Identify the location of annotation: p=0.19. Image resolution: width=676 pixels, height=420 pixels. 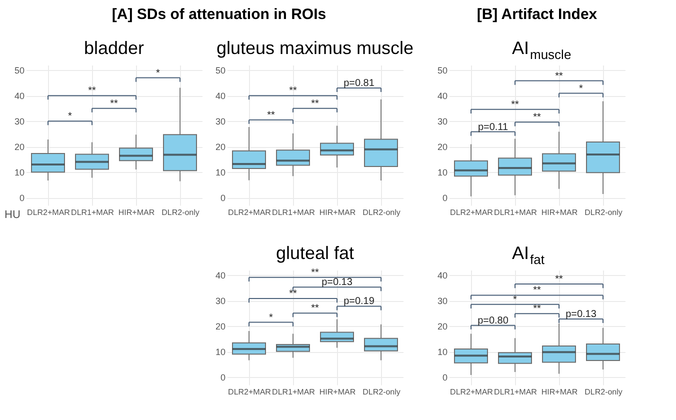
(359, 302).